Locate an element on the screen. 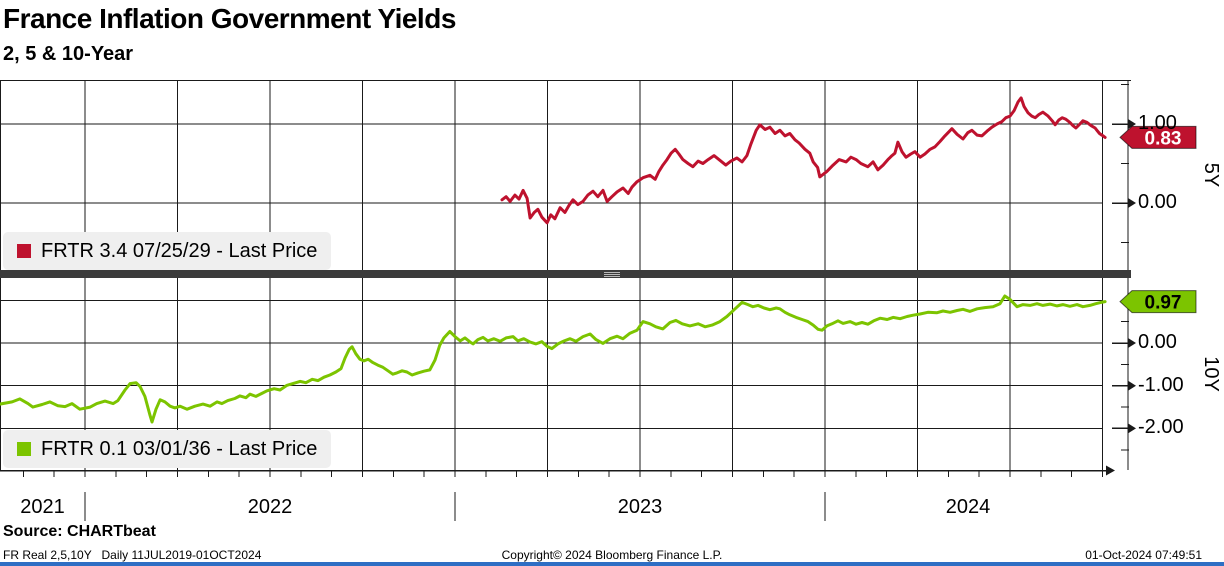 The height and width of the screenshot is (566, 1224). y-tick-label: -2.00 is located at coordinates (1161, 427).